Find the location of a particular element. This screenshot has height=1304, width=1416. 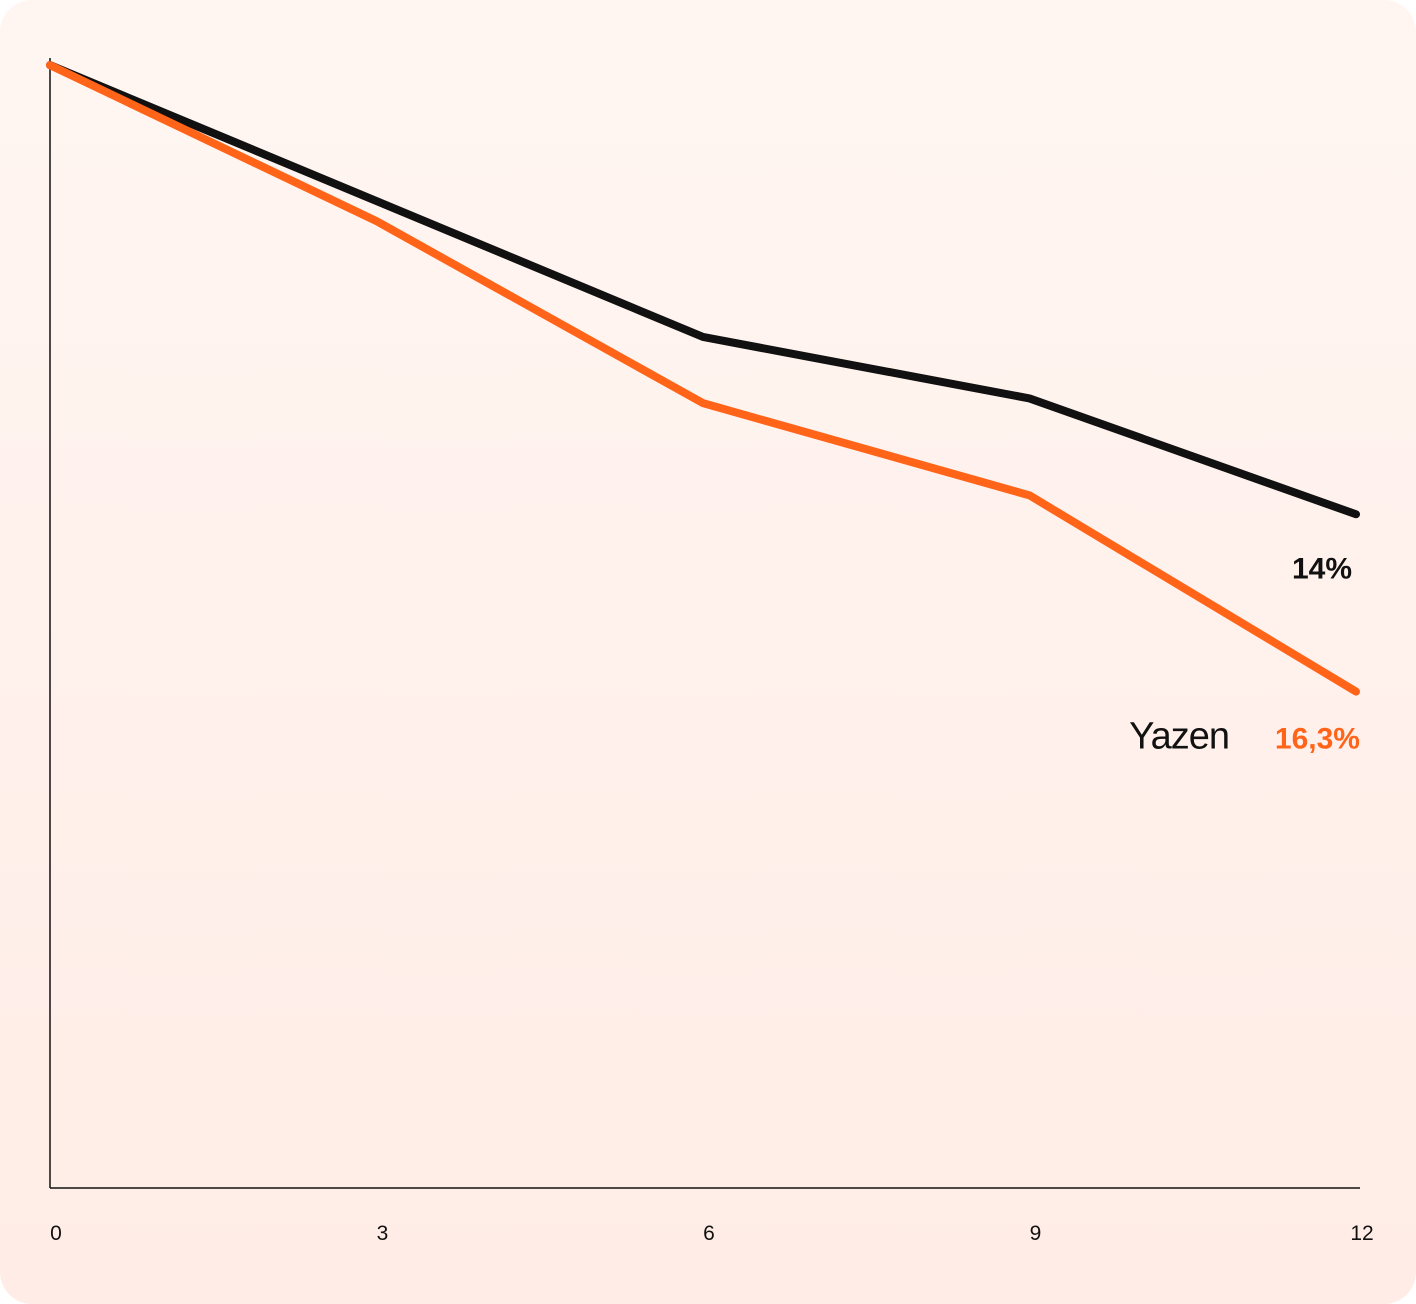

x-tick-label: 6 is located at coordinates (709, 1233).